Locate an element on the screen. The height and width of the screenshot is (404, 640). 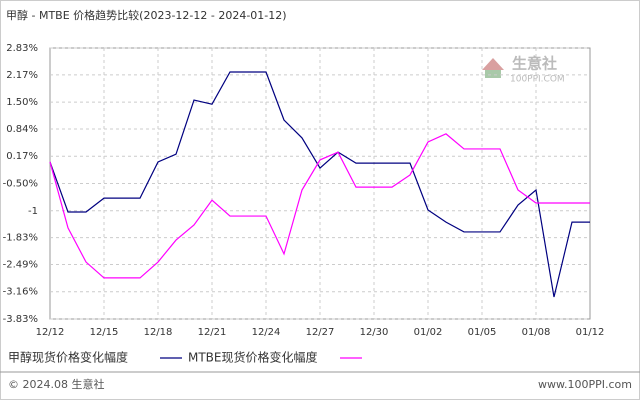
x-tick-label: 12/27 is located at coordinates (320, 332).